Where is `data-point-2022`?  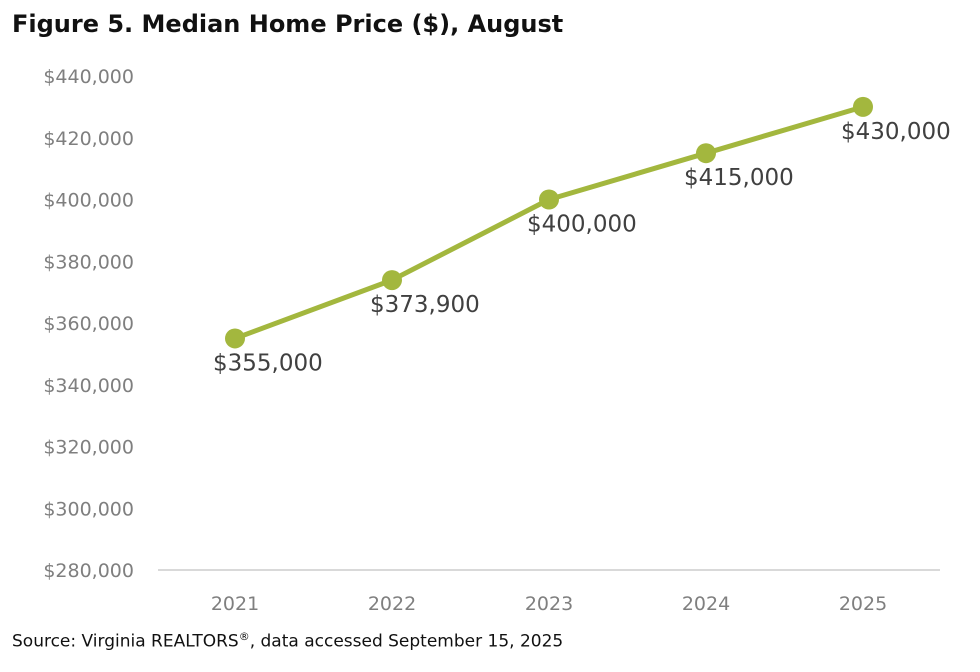
data-point-2022 is located at coordinates (392, 280).